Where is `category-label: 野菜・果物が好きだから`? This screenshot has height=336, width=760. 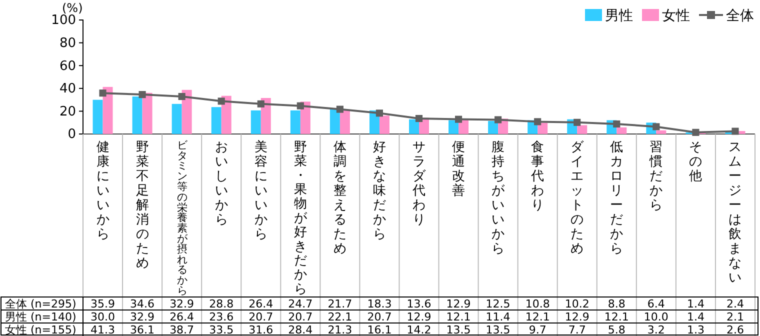
category-label: 野菜・果物が好きだから is located at coordinates (300, 218).